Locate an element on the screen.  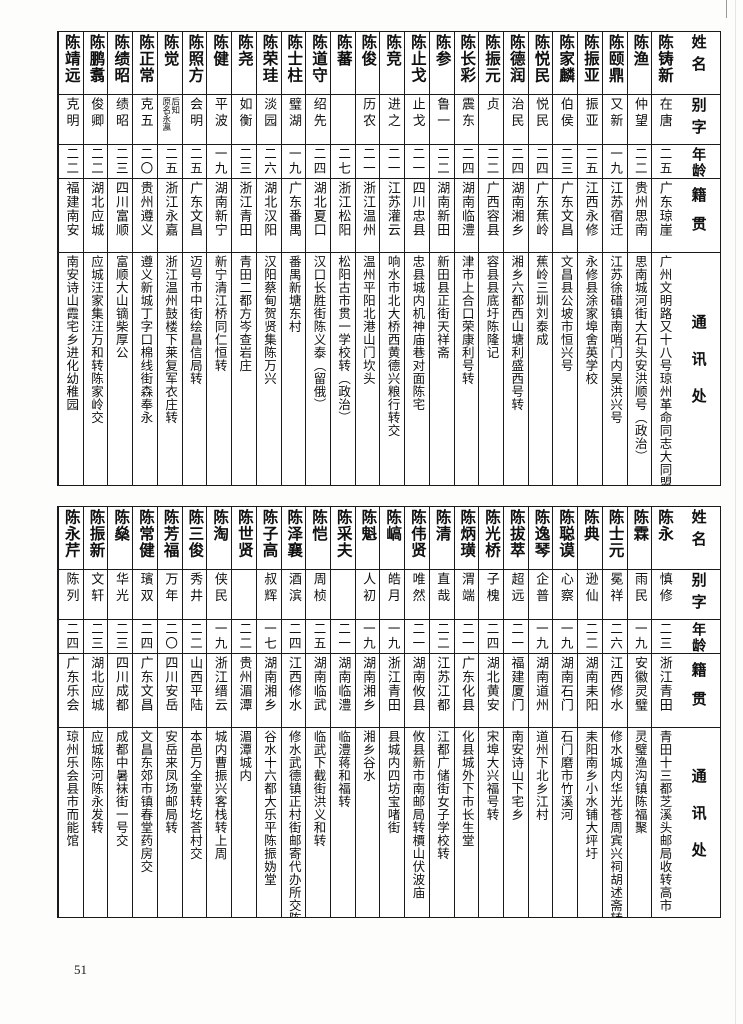
roster-entry-column: 陈永芹 陈列 二四 广东乐会 琼州乐会县市而能馆 is located at coordinates (70, 712).